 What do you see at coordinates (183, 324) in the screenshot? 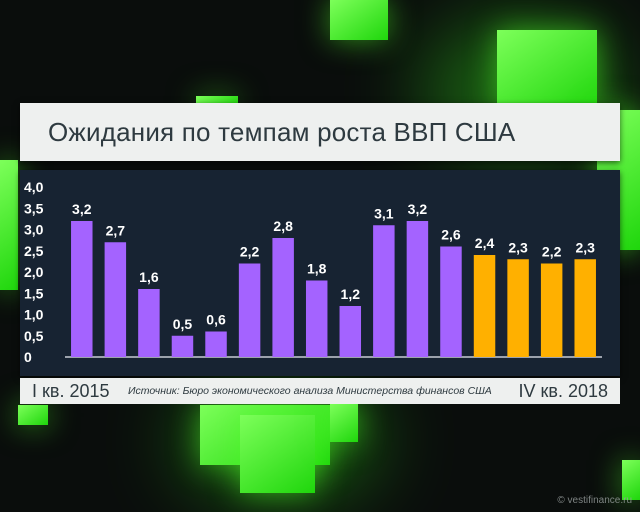
I see `data-label: 0,5` at bounding box center [183, 324].